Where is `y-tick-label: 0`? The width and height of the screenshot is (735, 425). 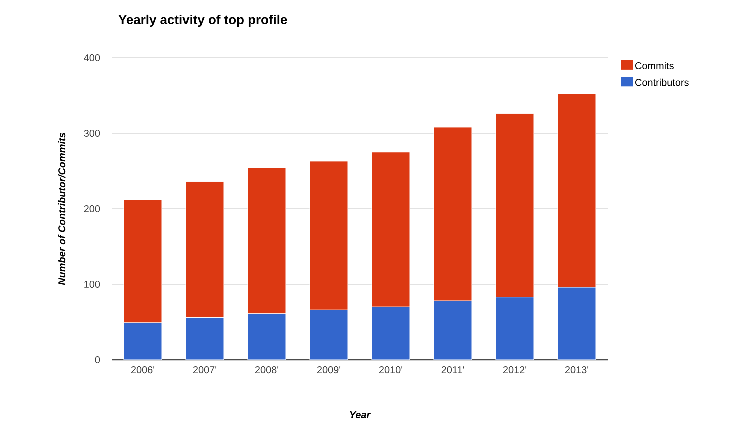 y-tick-label: 0 is located at coordinates (97, 360).